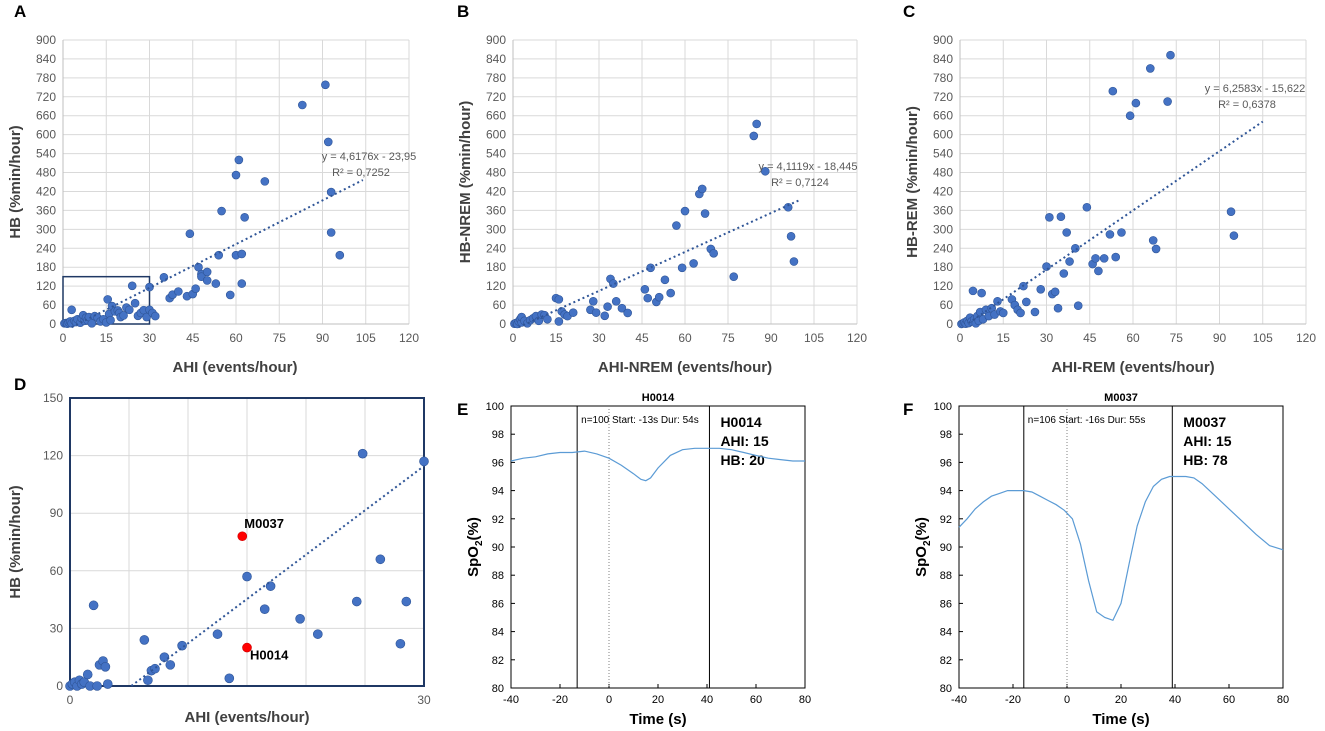 Image resolution: width=1325 pixels, height=731 pixels. Describe the element at coordinates (463, 11) in the screenshot. I see `panel-letter-b: B` at that location.